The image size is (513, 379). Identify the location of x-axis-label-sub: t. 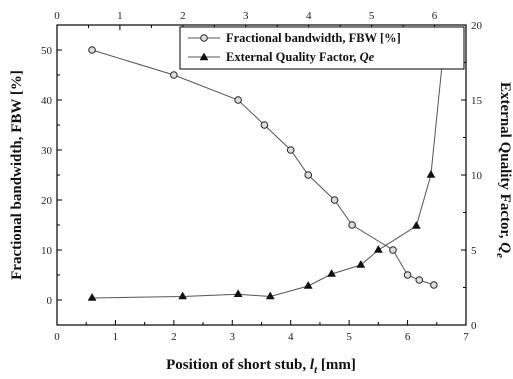
(316, 370).